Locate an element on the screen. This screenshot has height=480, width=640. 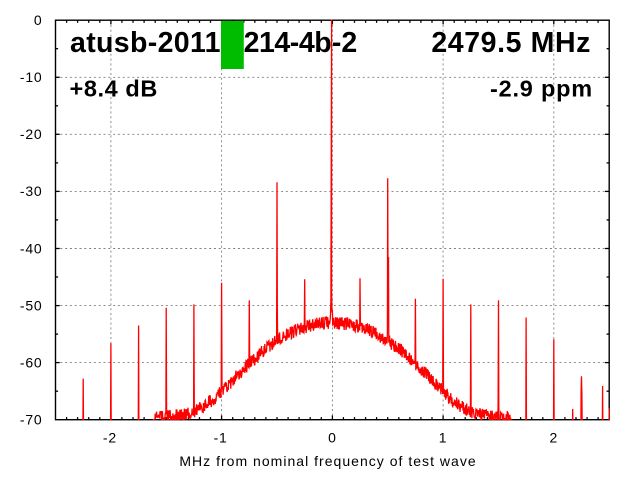
svg-text:MHz from nominal frequency of: MHz from nominal frequency of test wave is located at coordinates (327, 461).